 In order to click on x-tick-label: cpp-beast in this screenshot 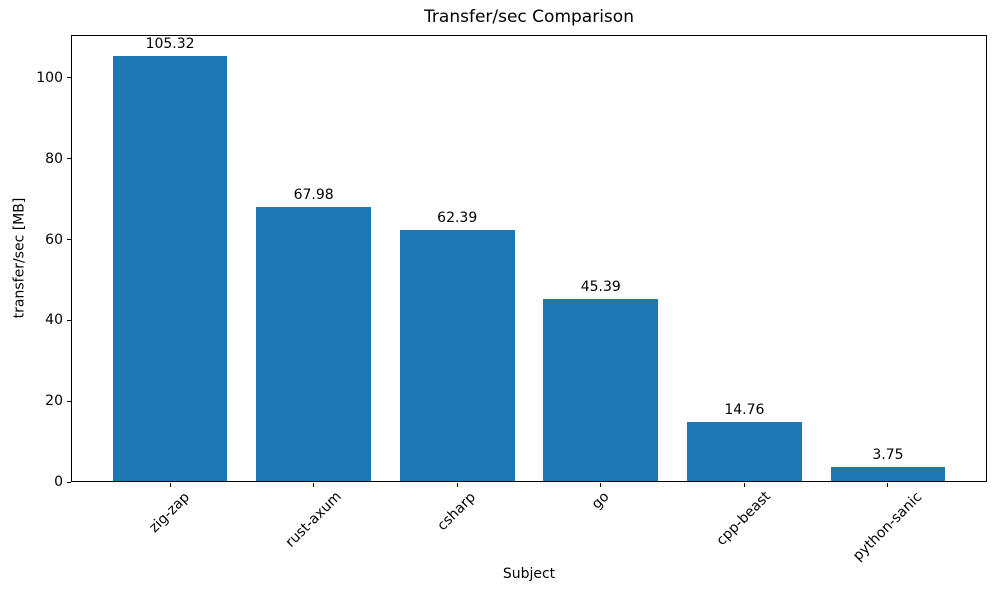, I will do `click(744, 519)`.